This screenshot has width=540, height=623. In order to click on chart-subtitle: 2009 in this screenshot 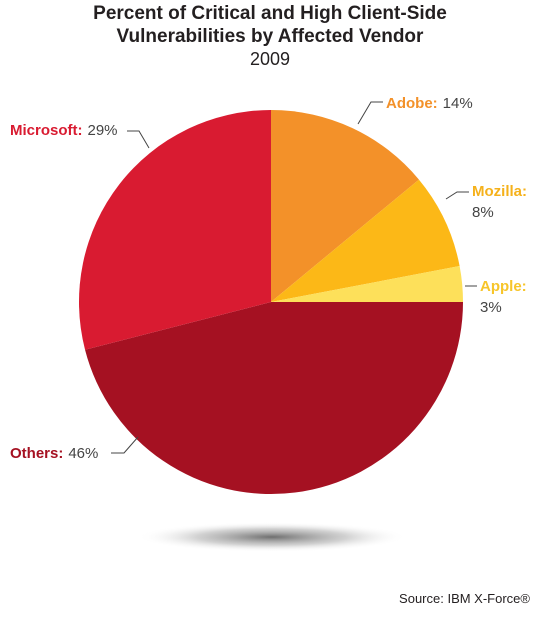, I will do `click(270, 59)`.